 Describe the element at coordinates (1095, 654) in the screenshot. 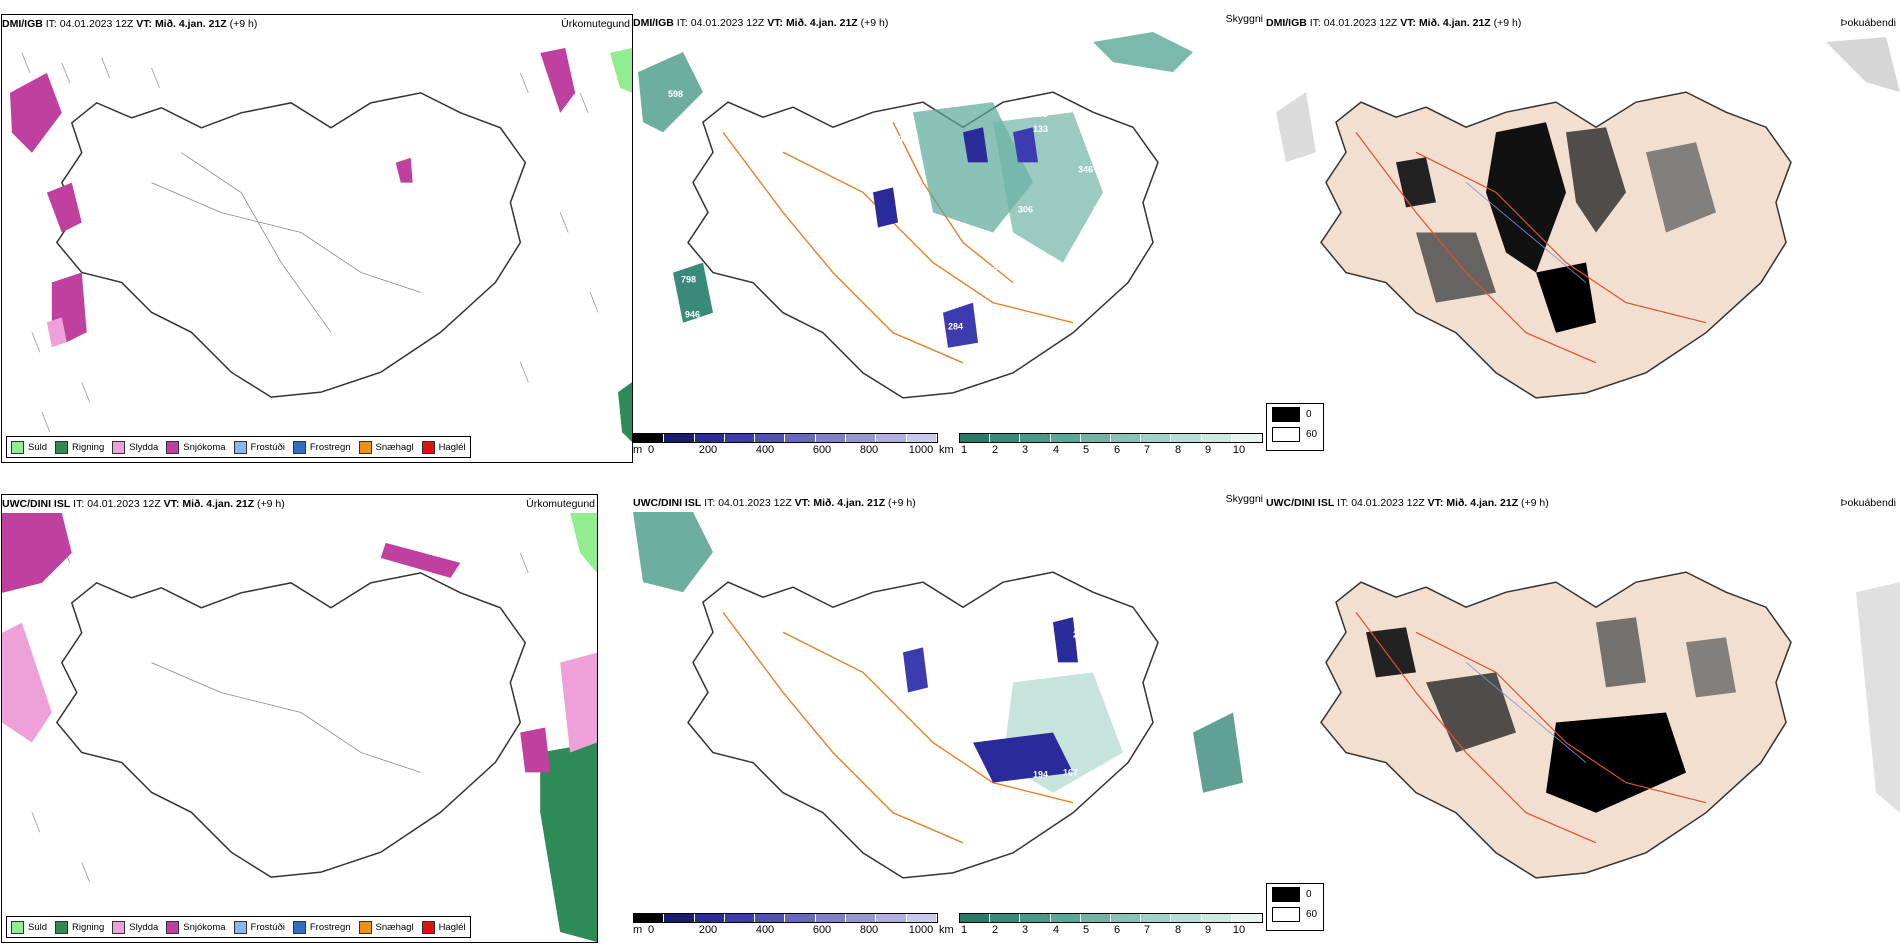

I see `cloud-base-label: 138` at that location.